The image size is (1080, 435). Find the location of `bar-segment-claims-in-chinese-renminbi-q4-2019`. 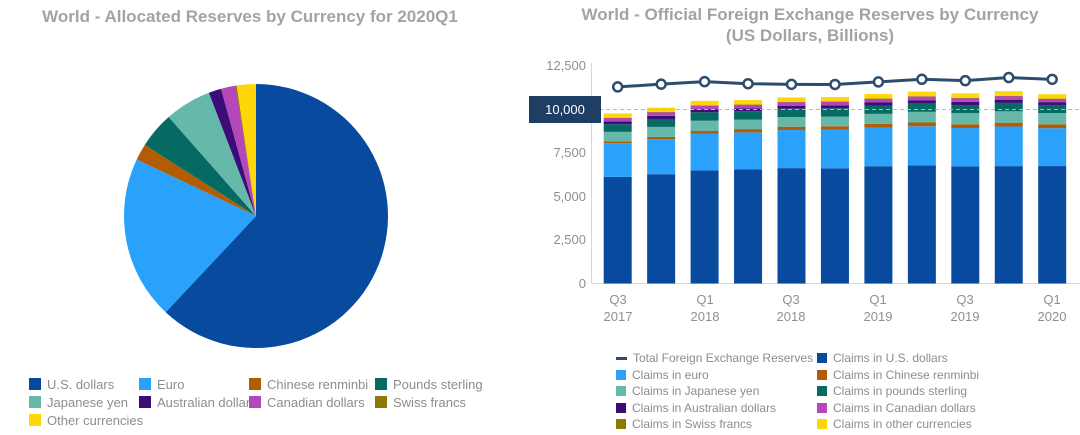

bar-segment-claims-in-chinese-renminbi-q4-2019 is located at coordinates (1008, 124).